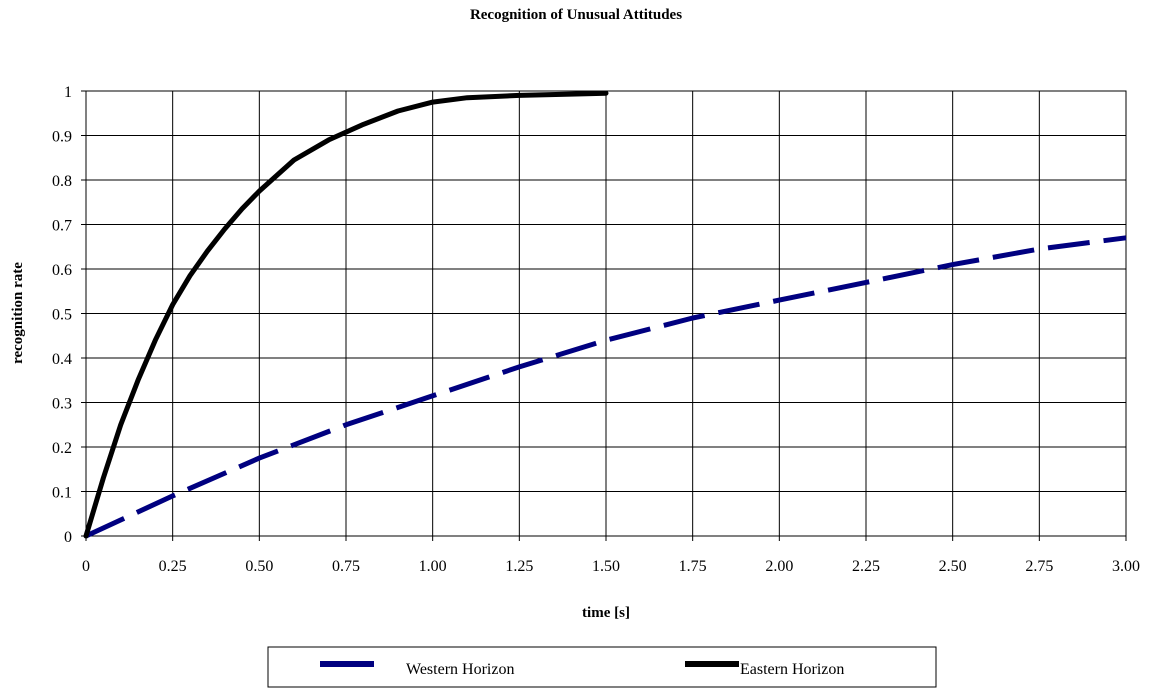  Describe the element at coordinates (62, 226) in the screenshot. I see `y-tick-label: 0.7` at that location.